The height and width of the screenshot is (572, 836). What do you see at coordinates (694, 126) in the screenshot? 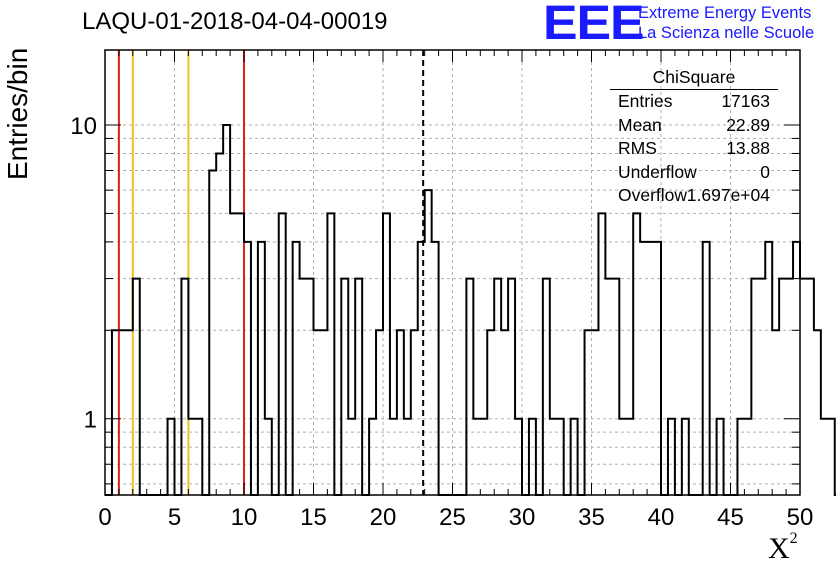
I see `stats-row-mean: Mean 22.89` at bounding box center [694, 126].